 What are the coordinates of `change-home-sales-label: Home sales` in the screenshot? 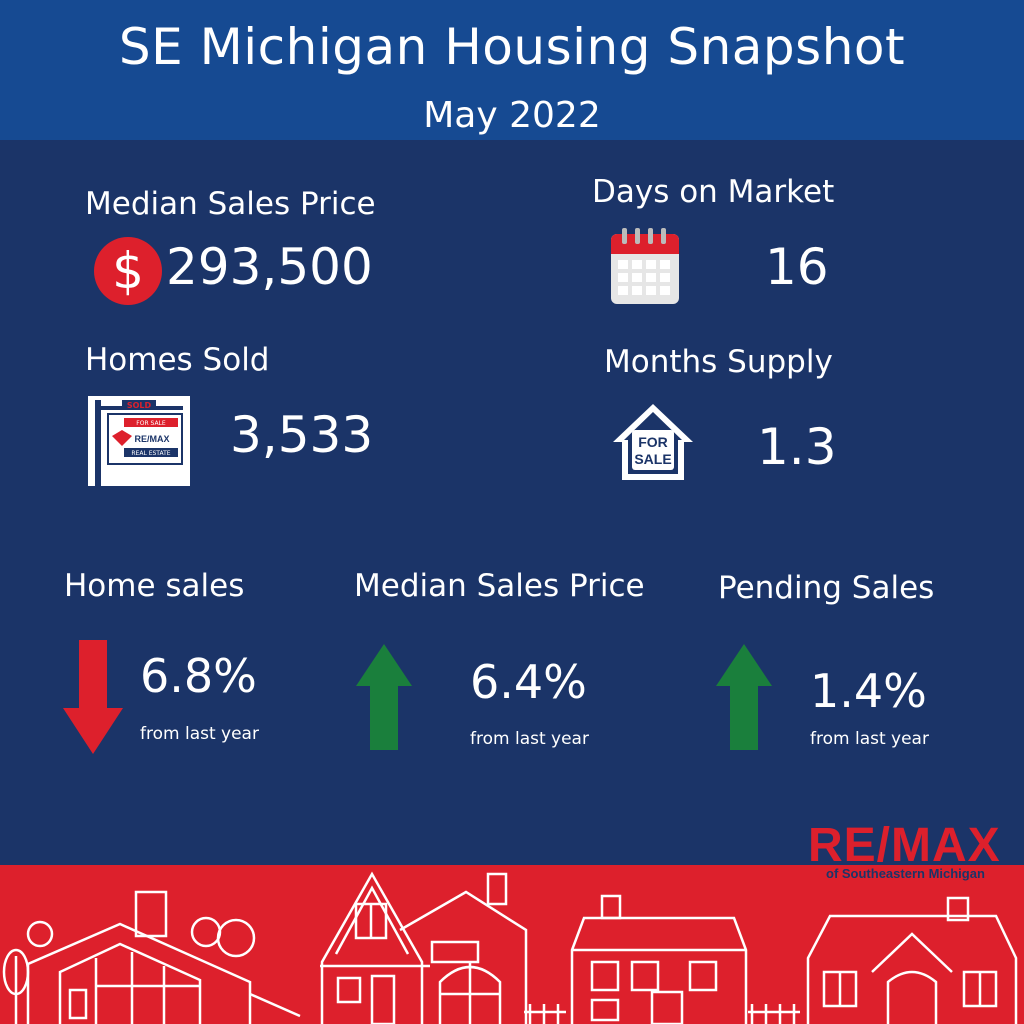 It's located at (154, 586).